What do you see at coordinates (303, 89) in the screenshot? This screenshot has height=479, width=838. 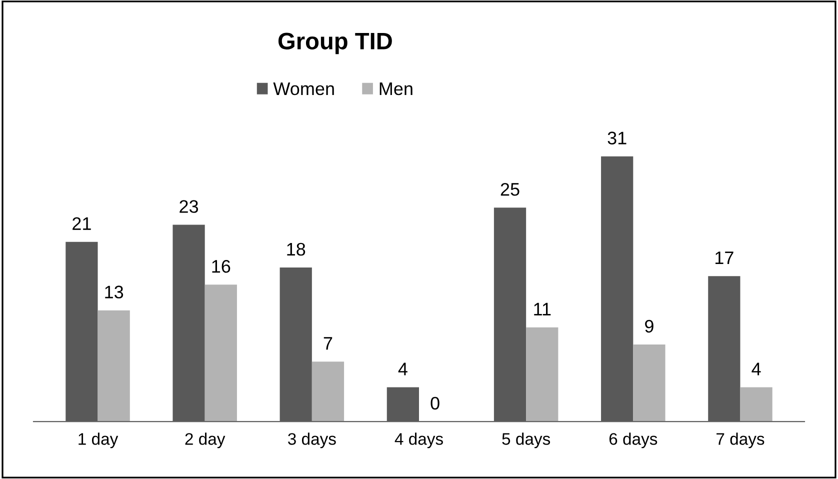 I see `legend-label: Women` at bounding box center [303, 89].